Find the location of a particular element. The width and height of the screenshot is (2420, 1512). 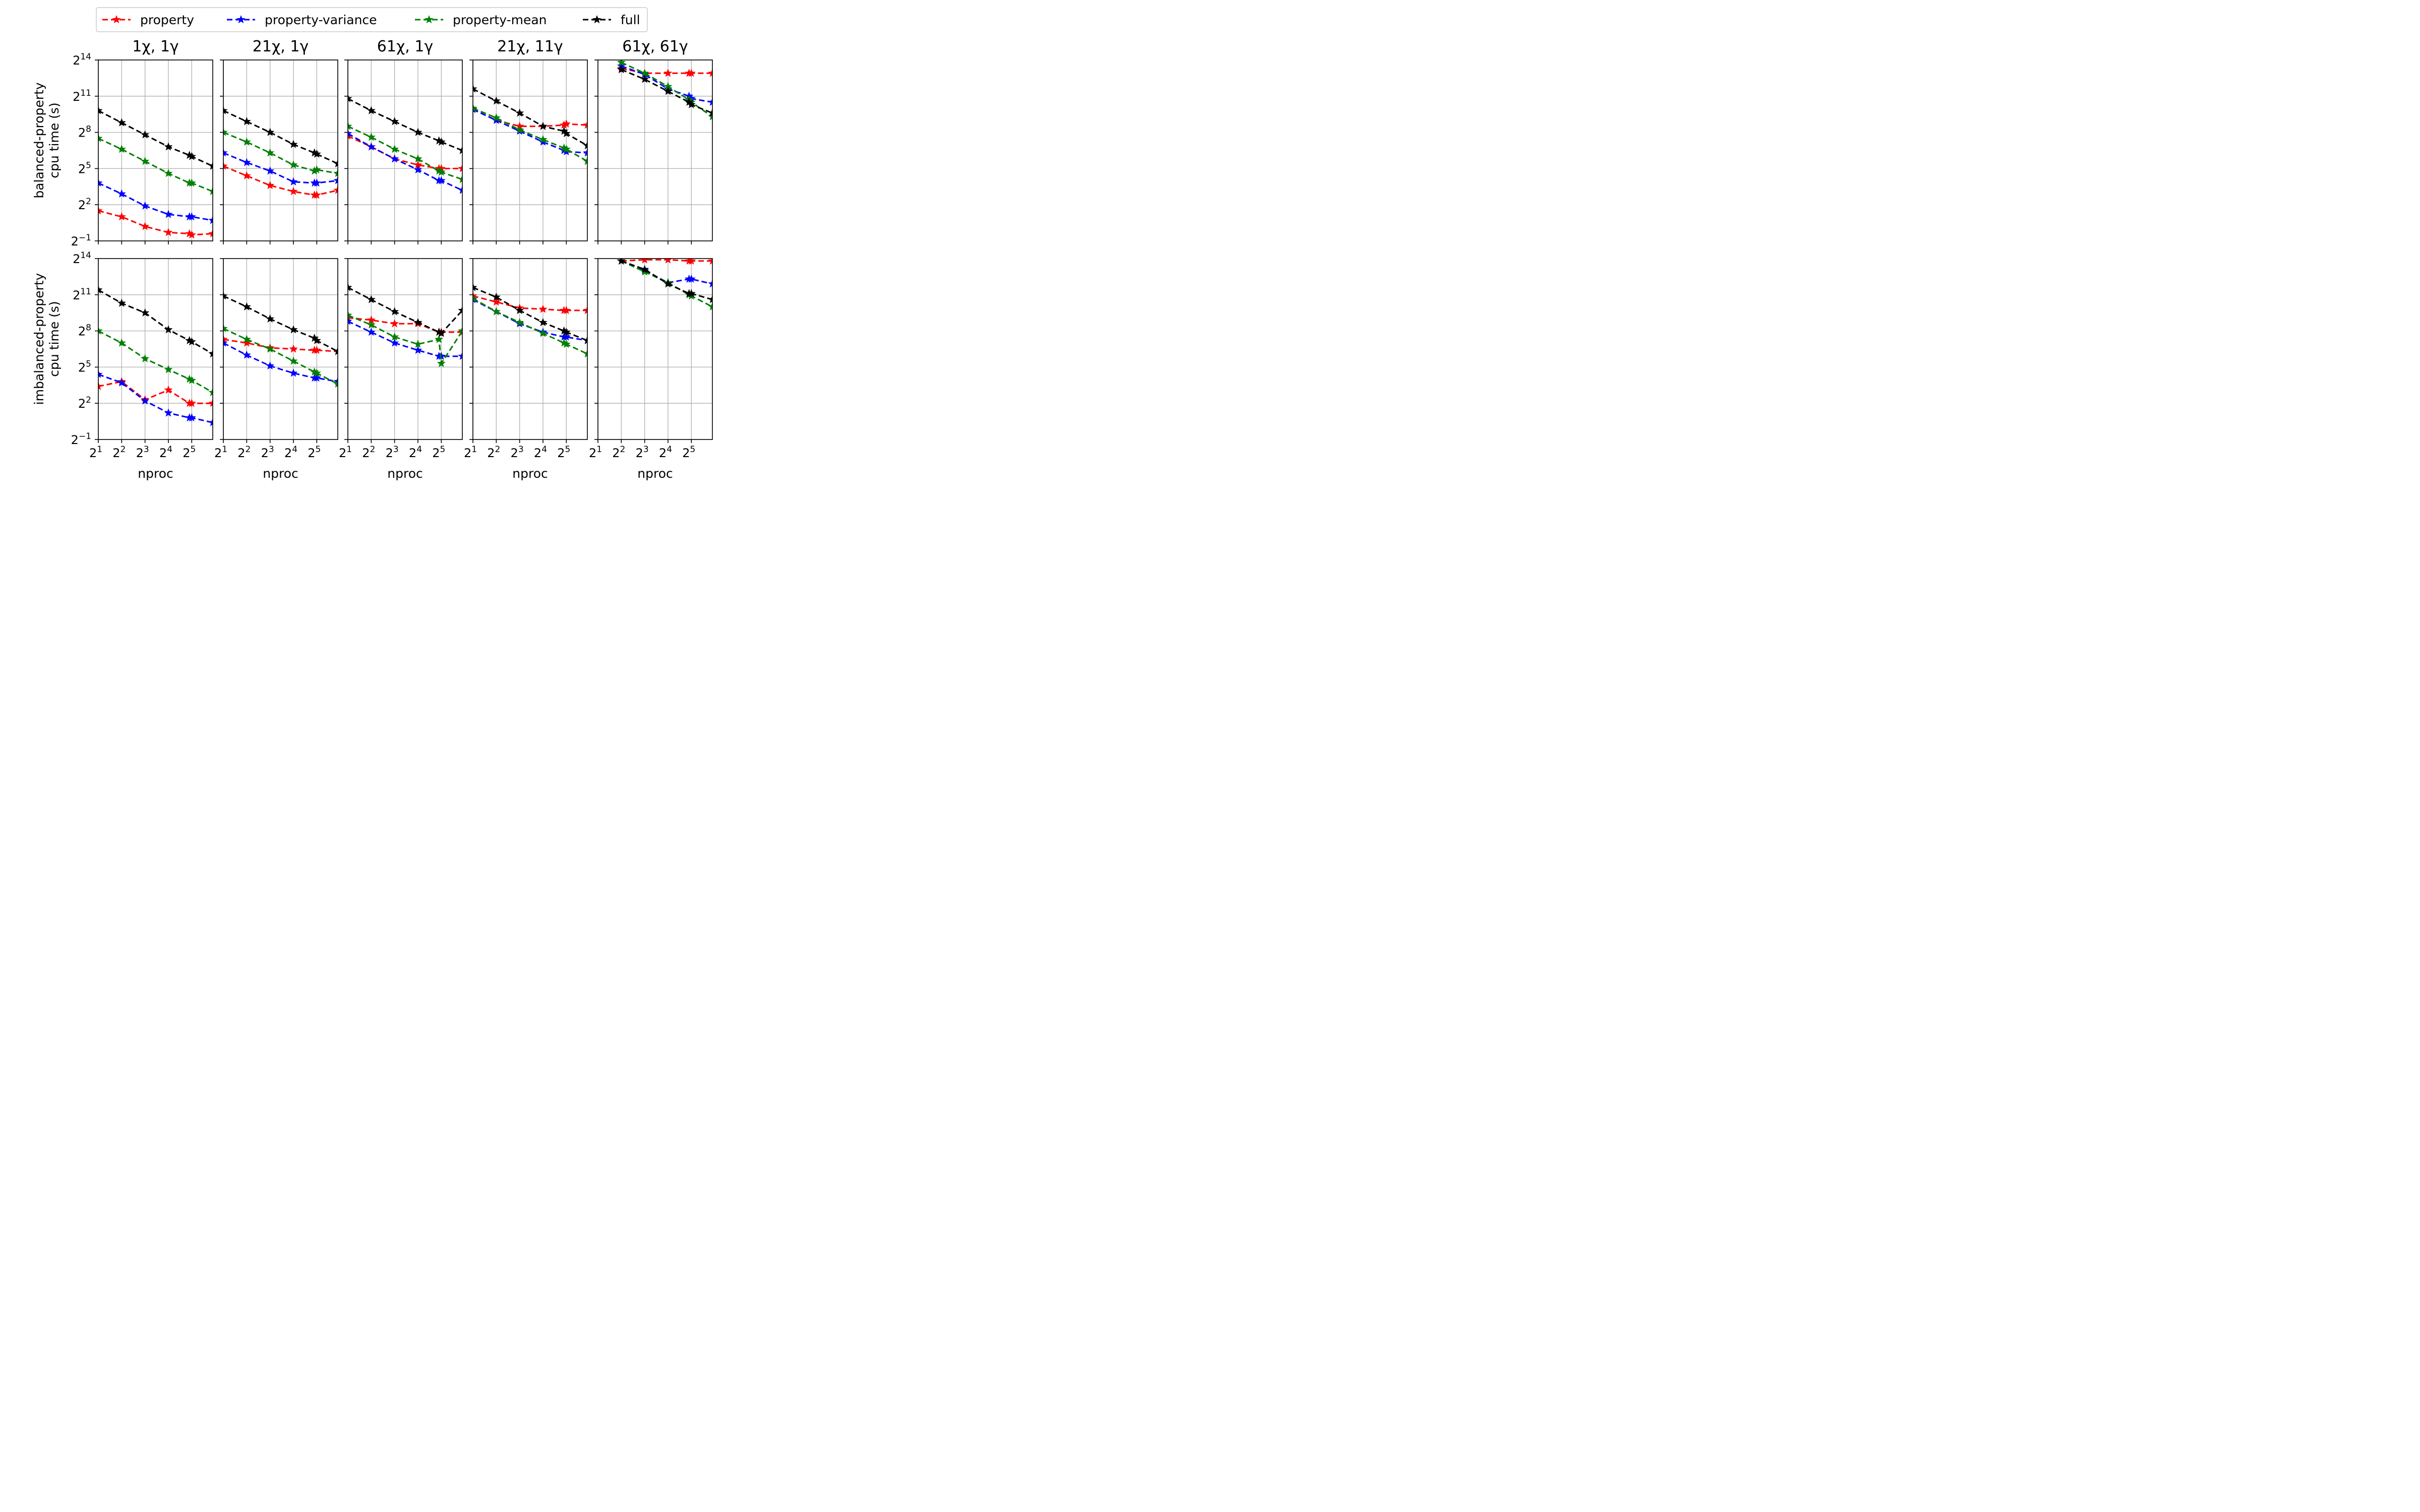

x-tick-label: 21 is located at coordinates (95, 452).